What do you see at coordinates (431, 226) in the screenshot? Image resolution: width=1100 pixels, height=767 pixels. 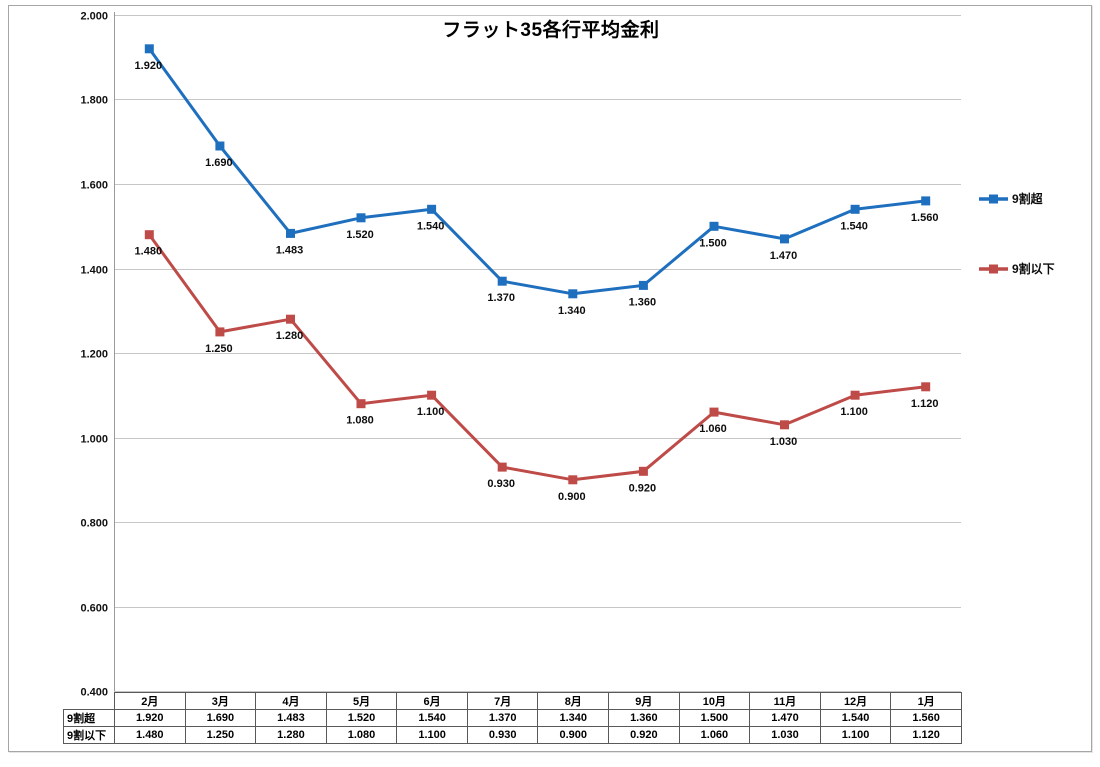 I see `data-point-label: 1.540` at bounding box center [431, 226].